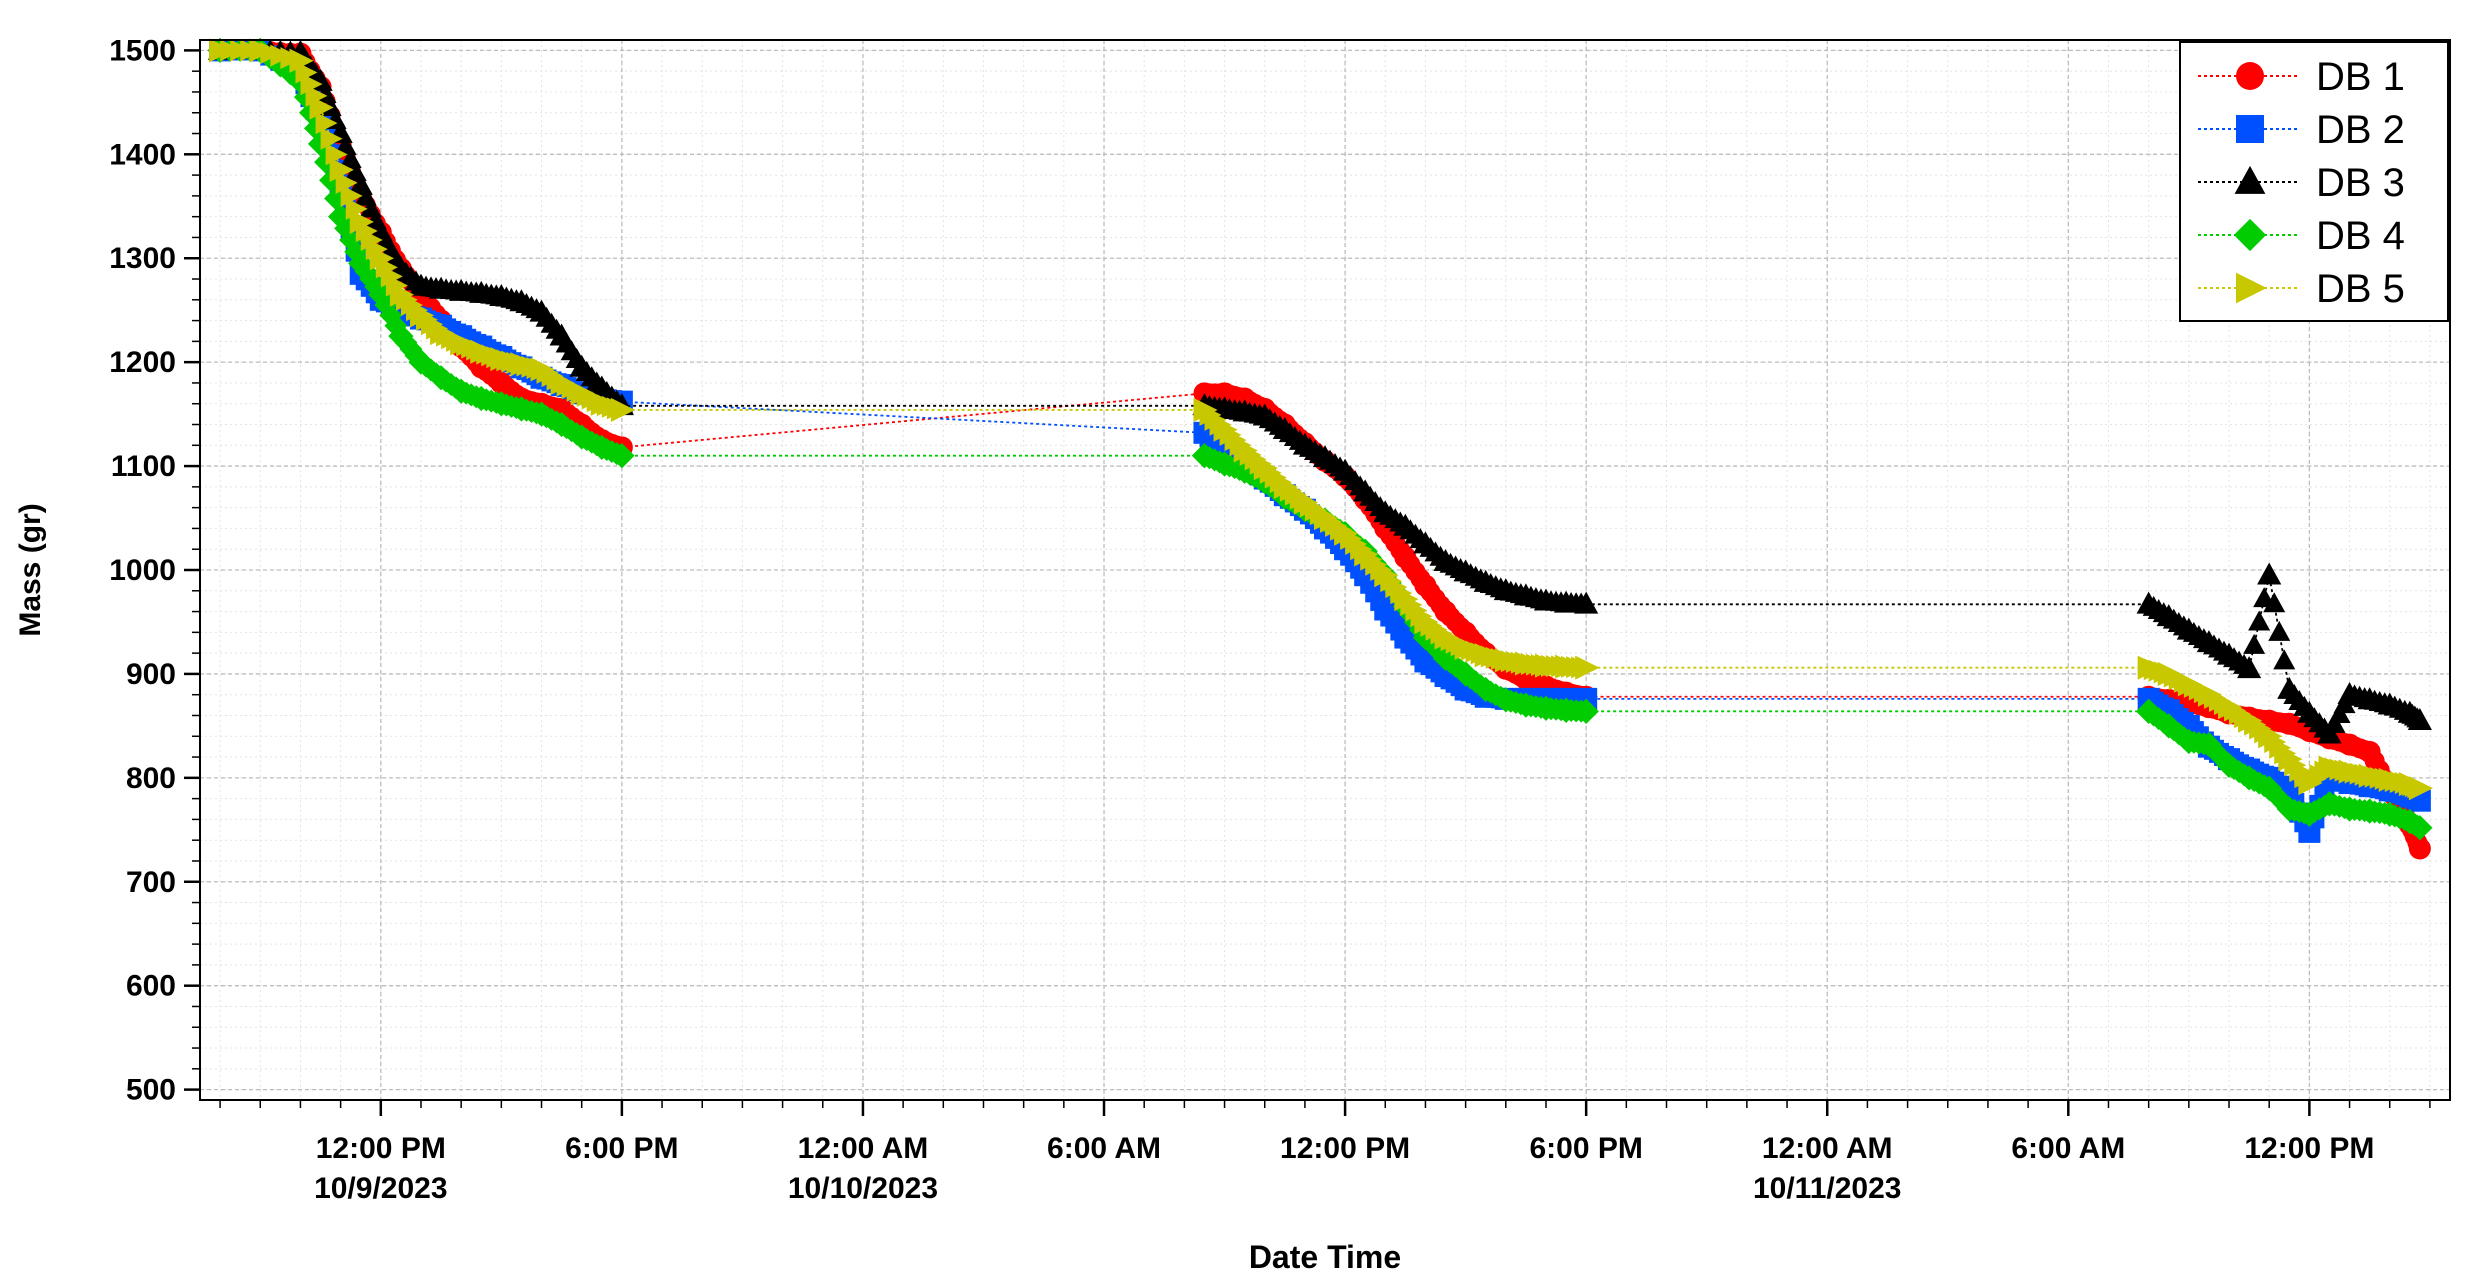  What do you see at coordinates (2360, 236) in the screenshot?
I see `legend-label: DB 4` at bounding box center [2360, 236].